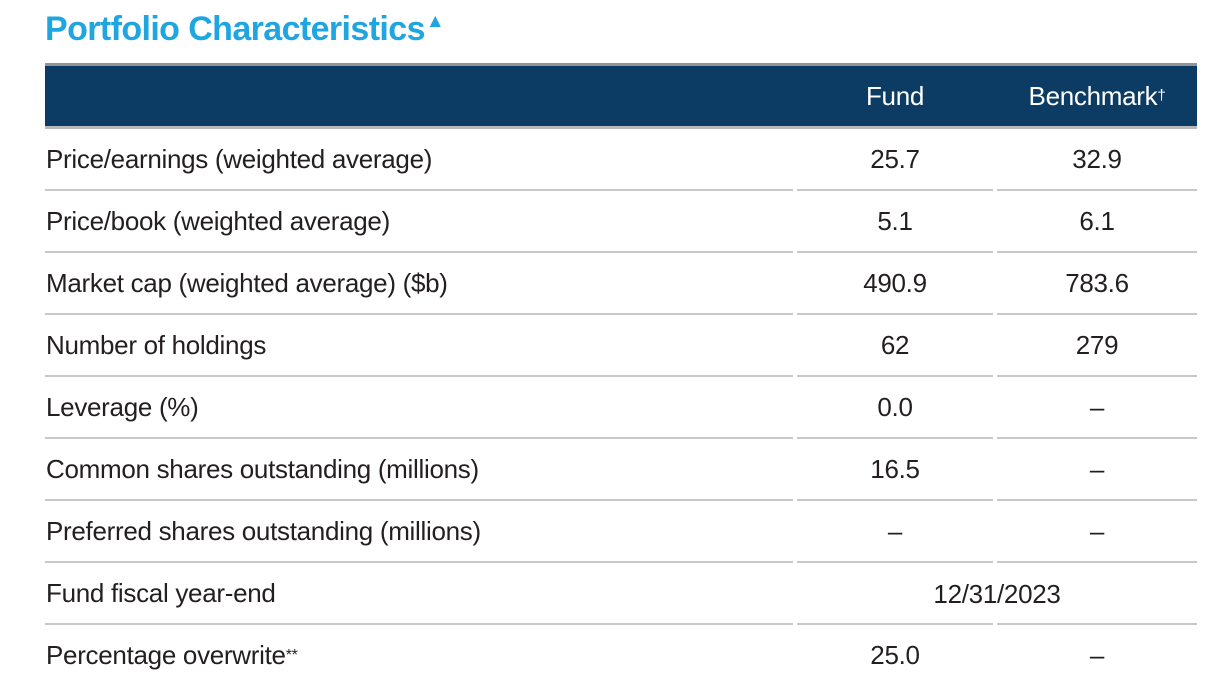  What do you see at coordinates (435, 21) in the screenshot?
I see `footnote-triangle-icon: ▲` at bounding box center [435, 21].